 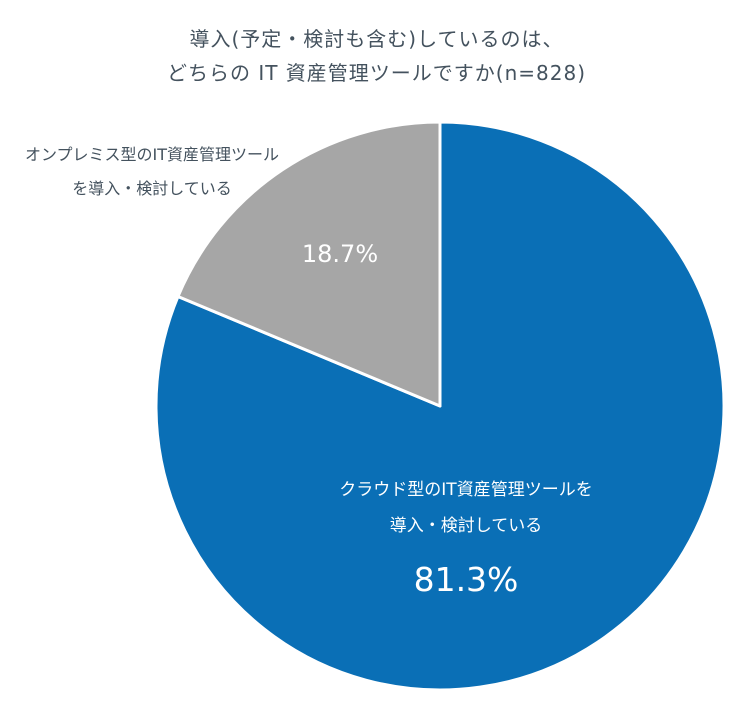 I want to click on onprem-slice-label-line2: を導入・検討している, so click(x=152, y=188).